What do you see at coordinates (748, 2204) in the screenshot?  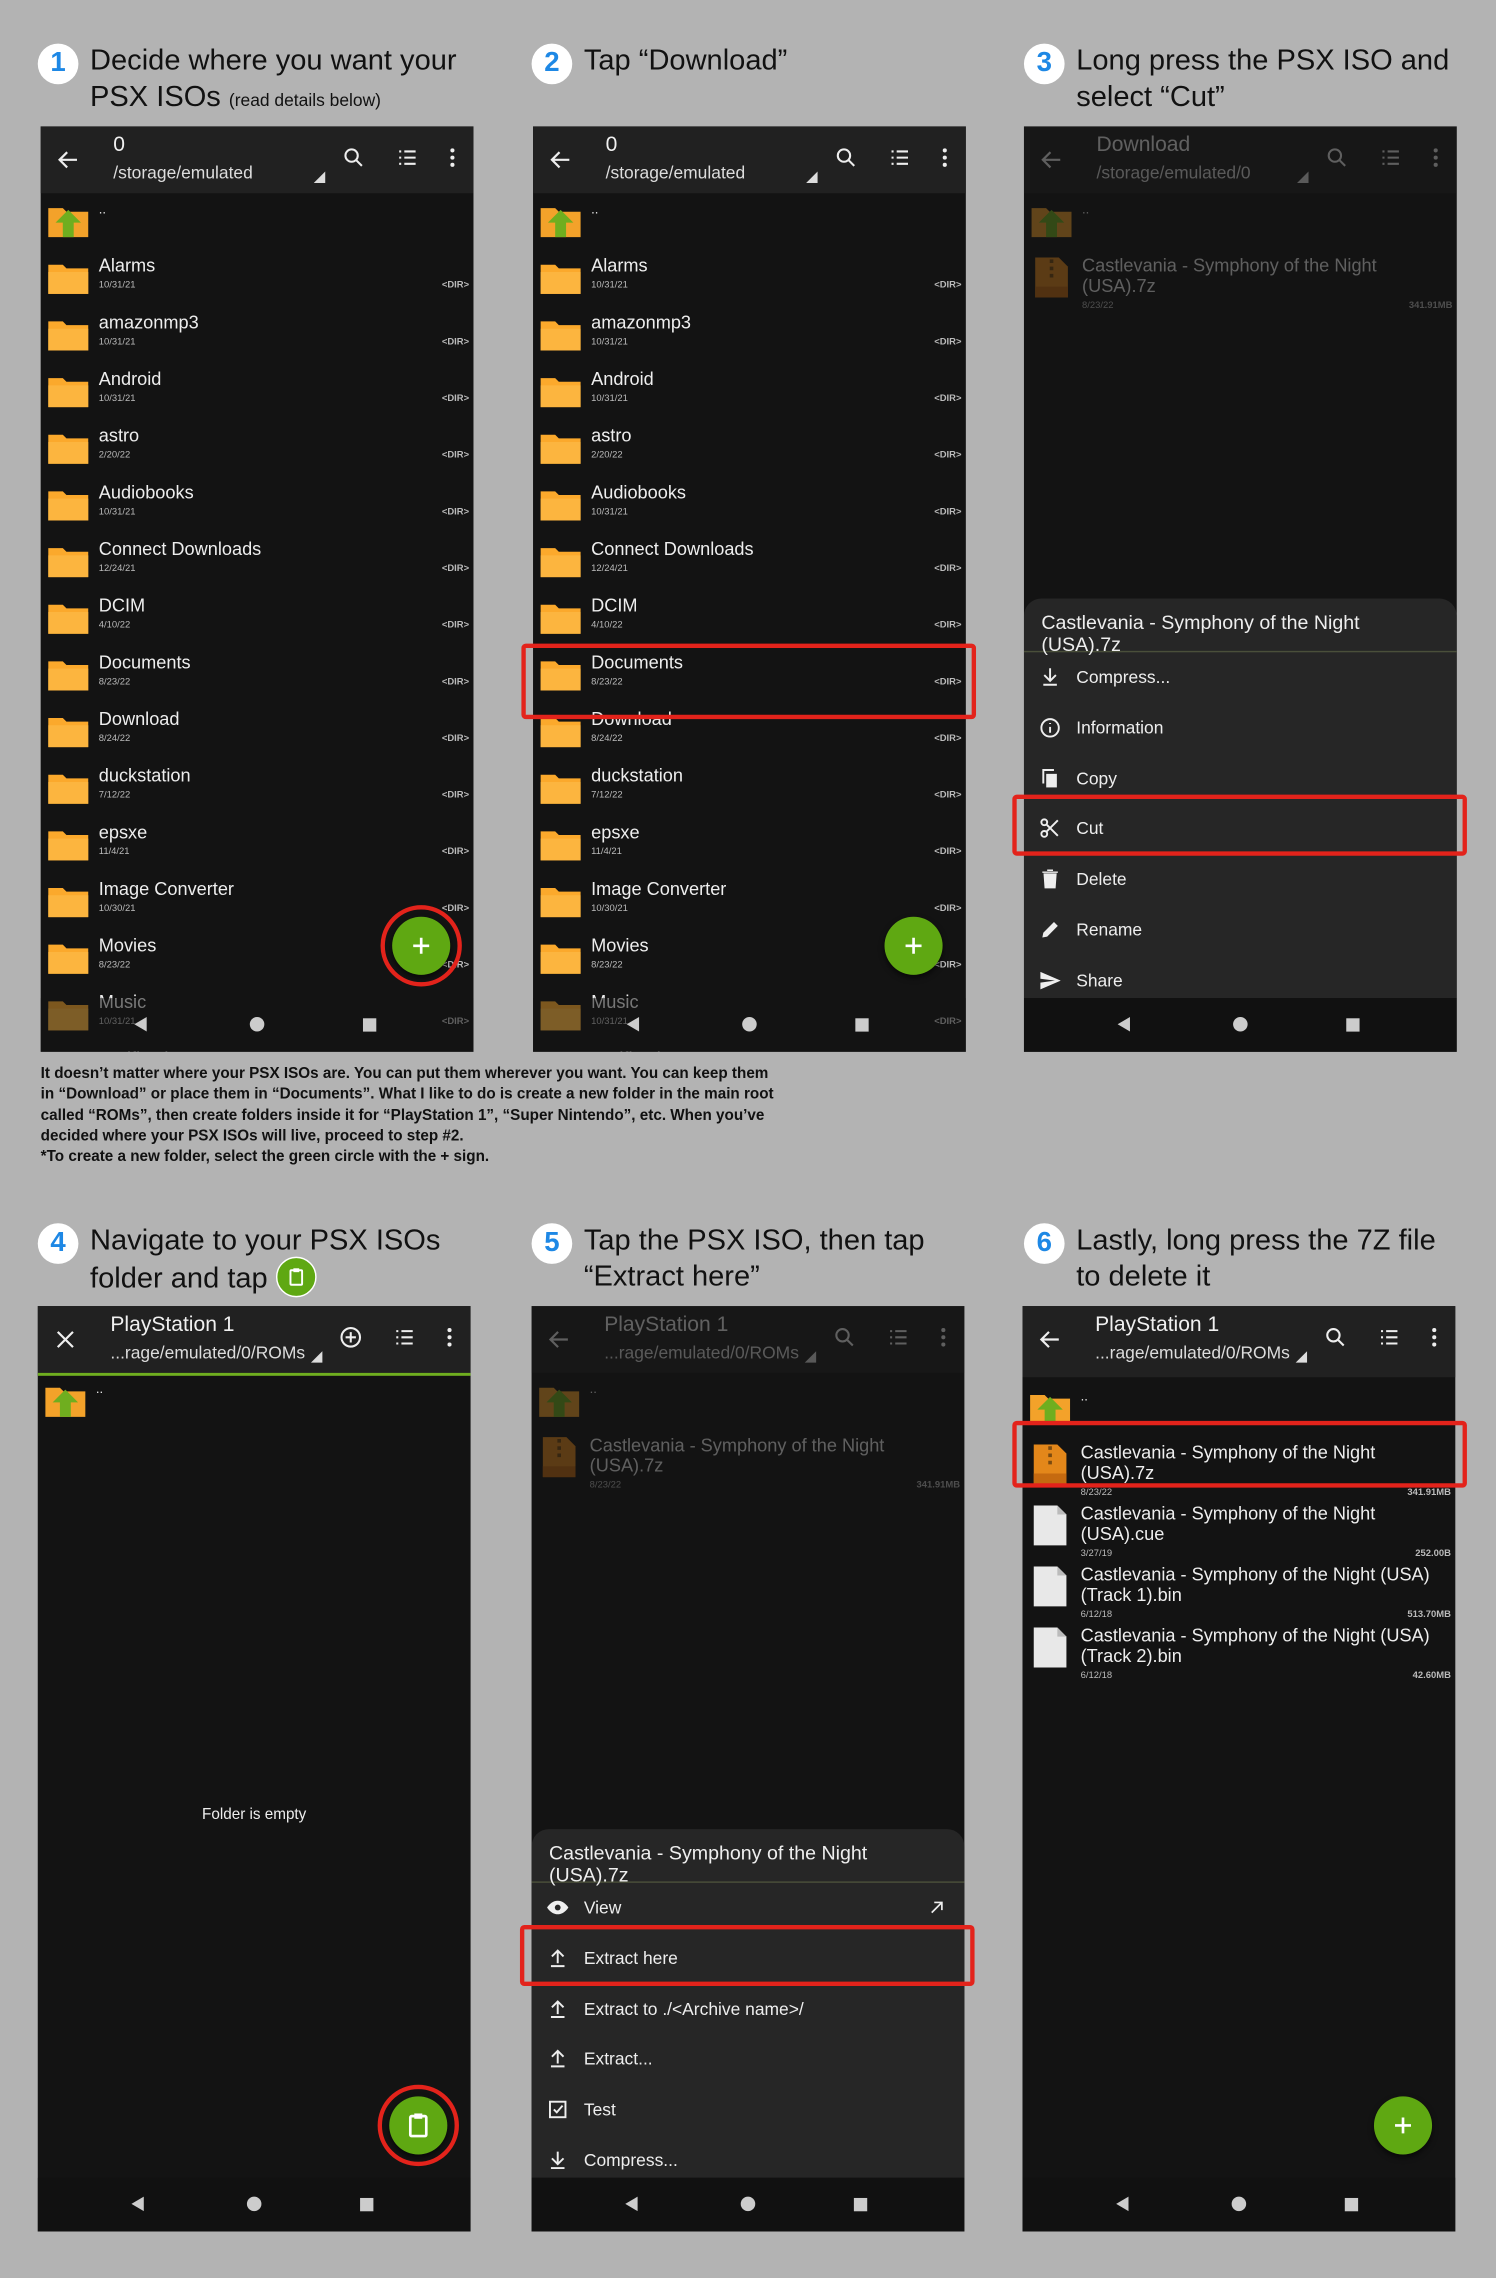 I see `nav-home` at bounding box center [748, 2204].